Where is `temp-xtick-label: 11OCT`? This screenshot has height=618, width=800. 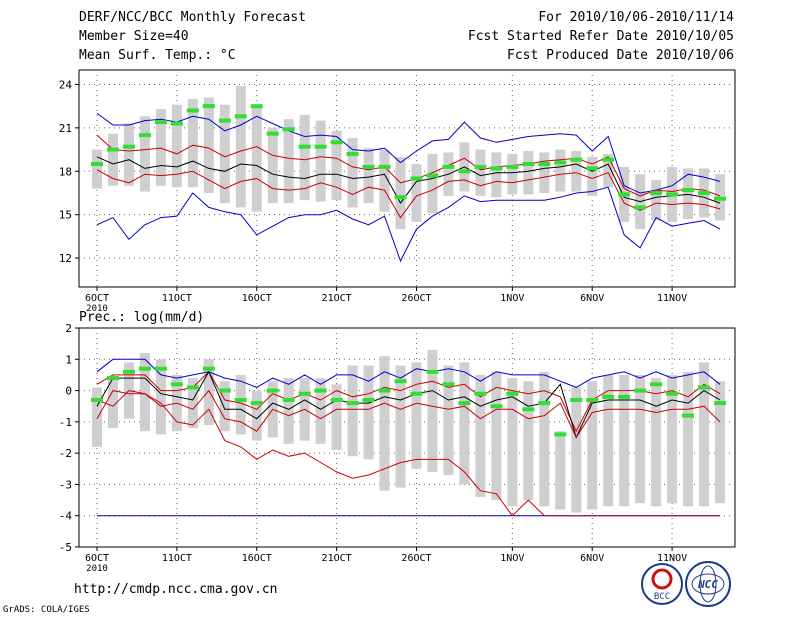 temp-xtick-label: 11OCT is located at coordinates (177, 298).